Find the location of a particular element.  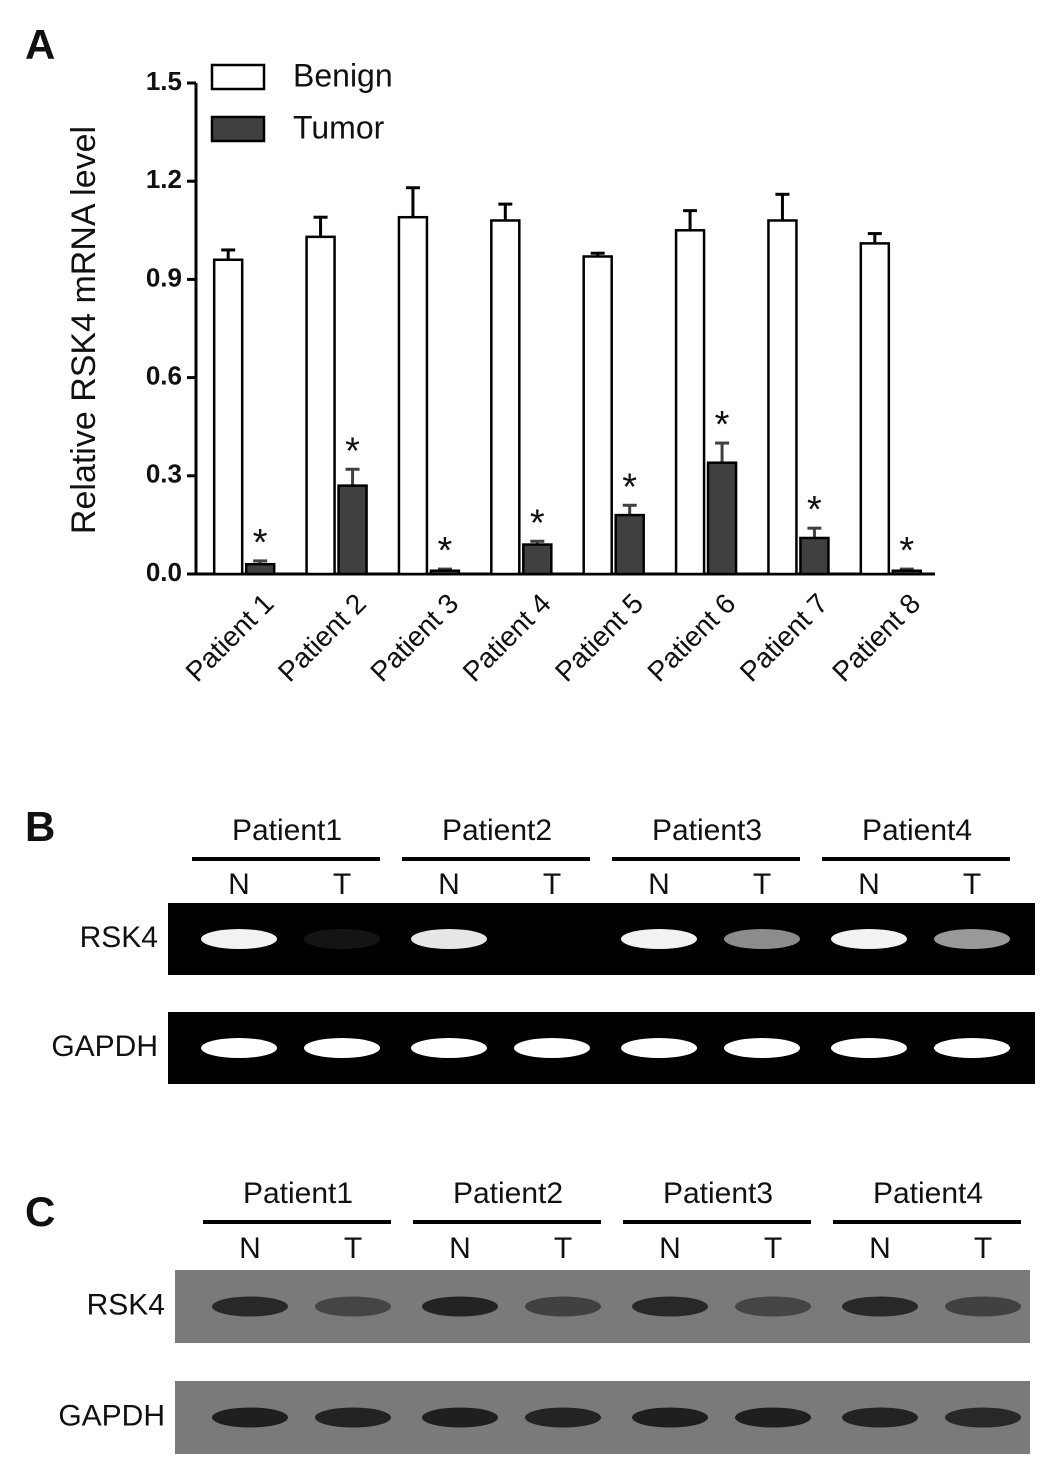

x-tick-label: Patient 7 is located at coordinates (784, 638).